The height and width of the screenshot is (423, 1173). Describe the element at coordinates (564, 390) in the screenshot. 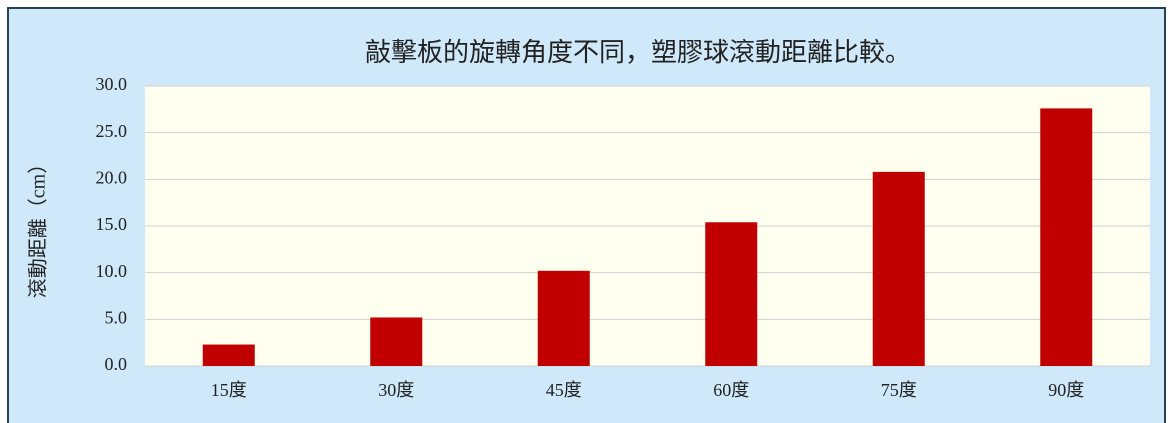

I see `x-tick-label: 45度` at that location.